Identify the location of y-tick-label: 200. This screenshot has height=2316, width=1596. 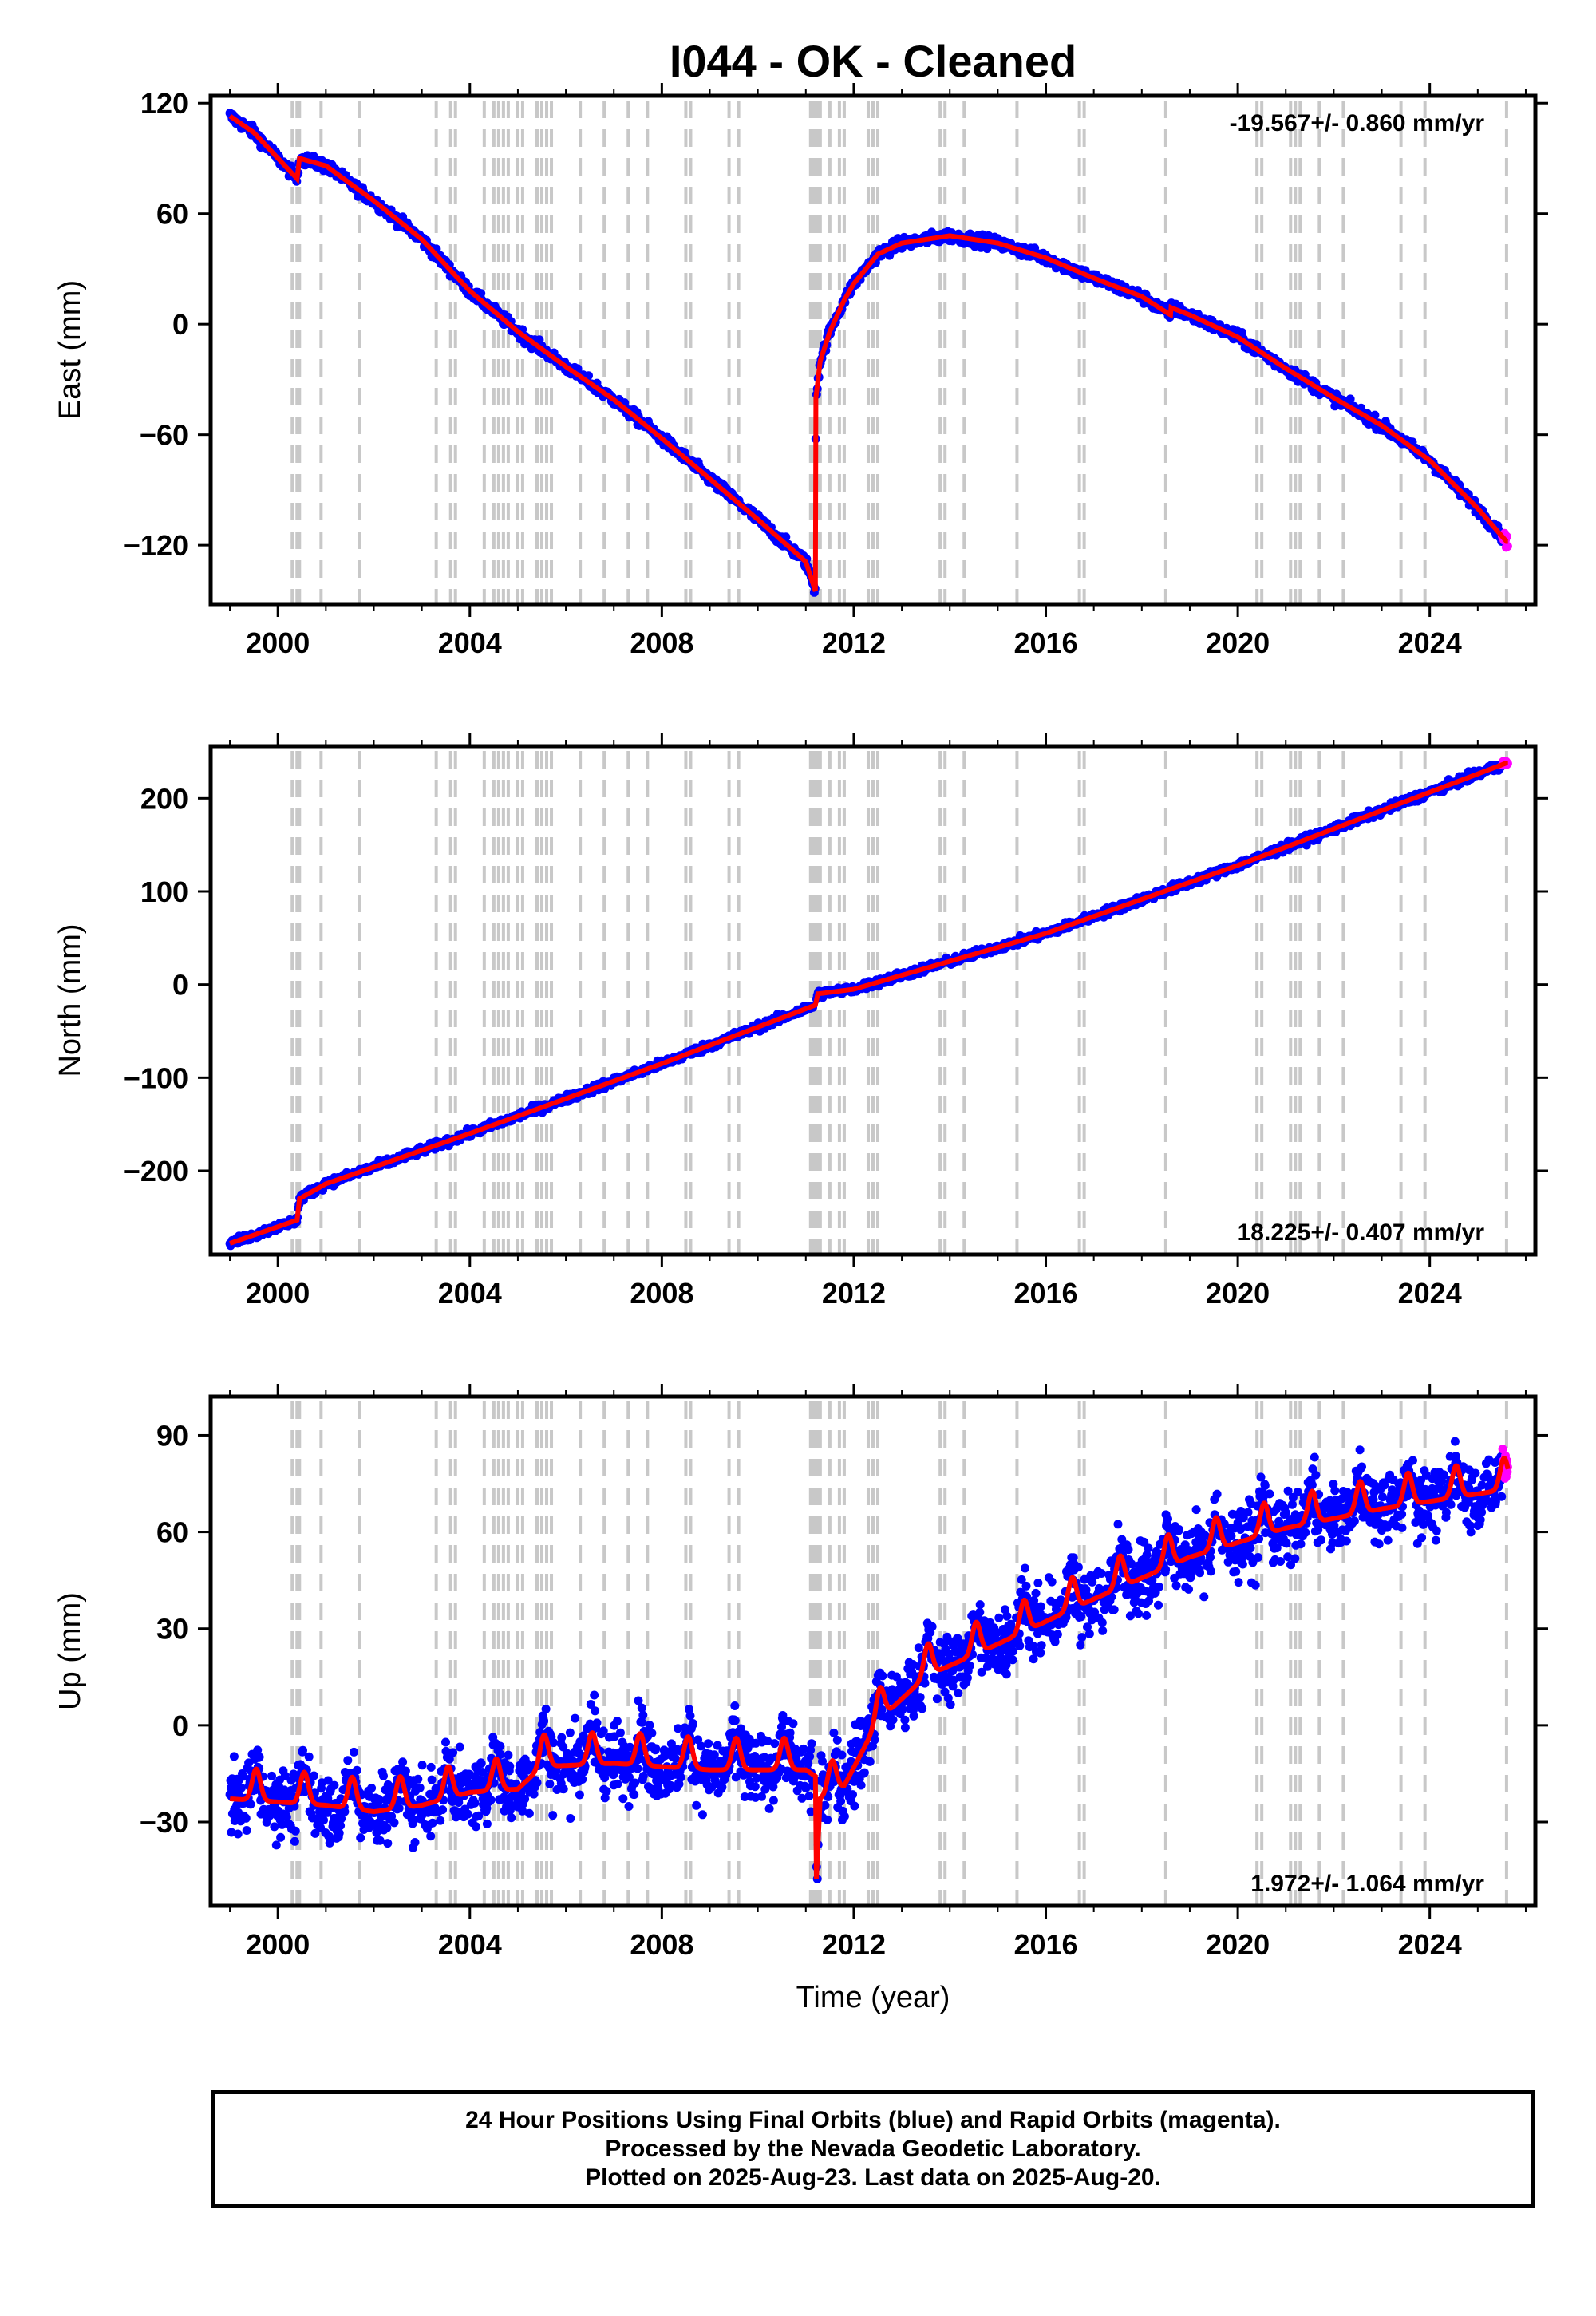
(164, 798).